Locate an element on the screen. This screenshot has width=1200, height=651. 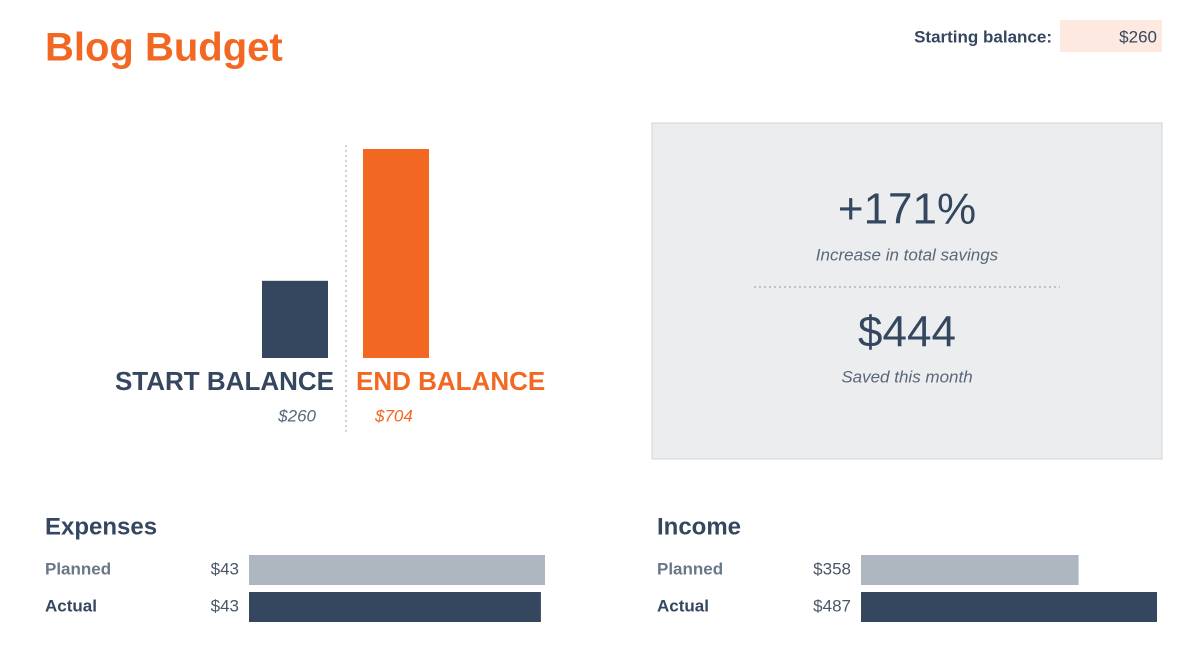
section-title: Expenses is located at coordinates (101, 526).